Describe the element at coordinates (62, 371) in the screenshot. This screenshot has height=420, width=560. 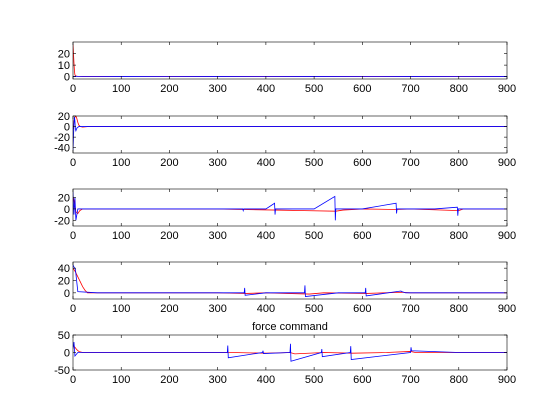
I see `y-tick-label: -50` at that location.